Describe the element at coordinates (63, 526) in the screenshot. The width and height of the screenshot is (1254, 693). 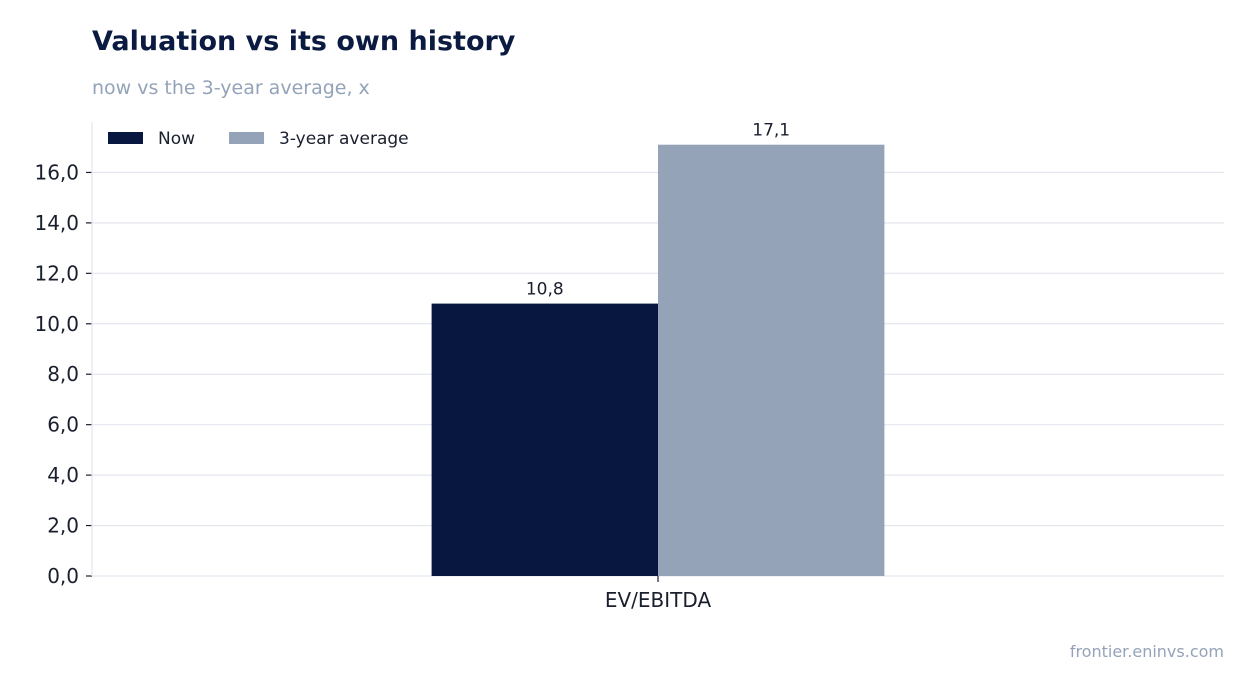
I see `y-tick-label: 2,0` at that location.